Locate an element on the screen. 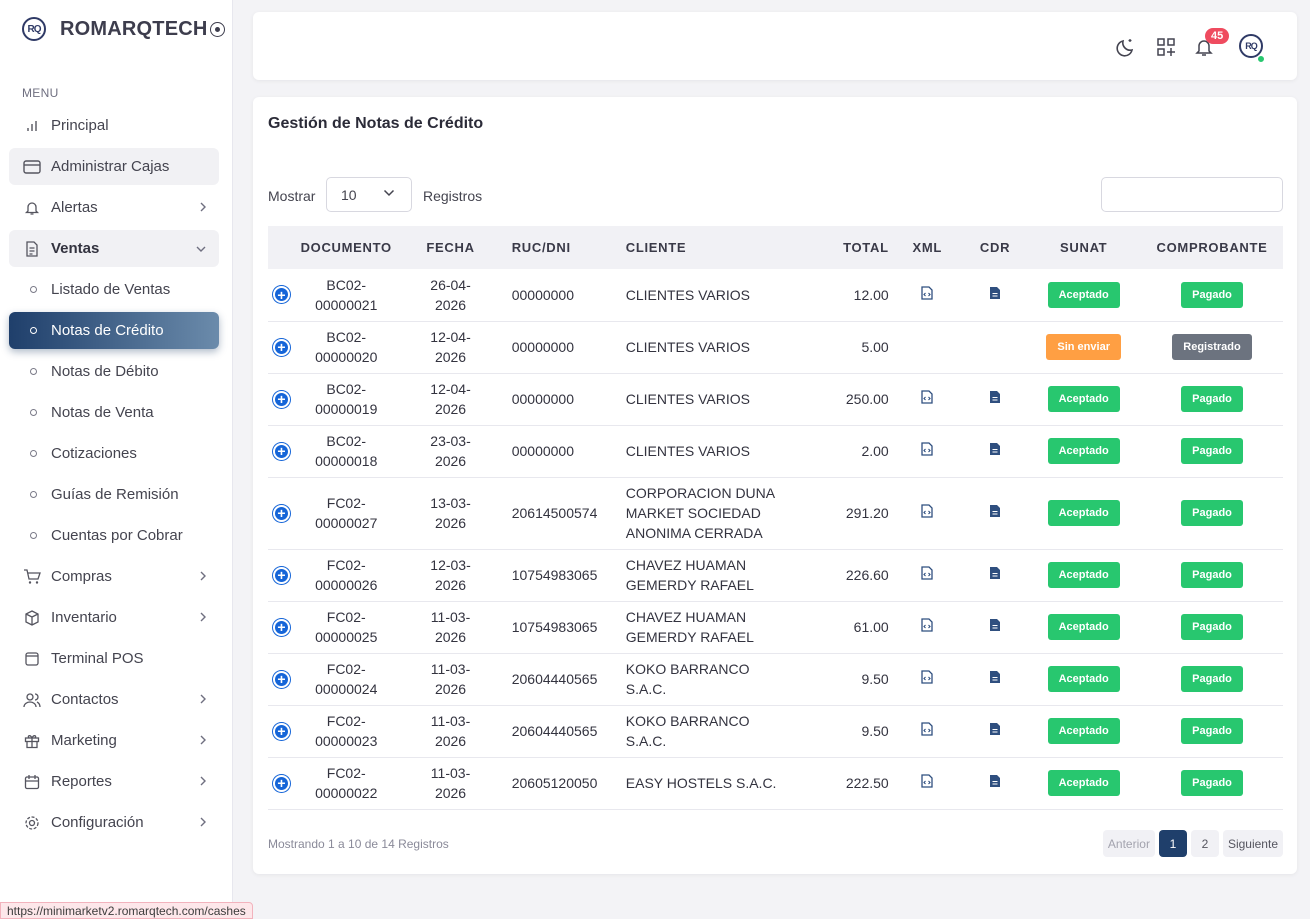 This screenshot has width=1310, height=919. sidebar-item-contactos: Contactos is located at coordinates (114, 699).